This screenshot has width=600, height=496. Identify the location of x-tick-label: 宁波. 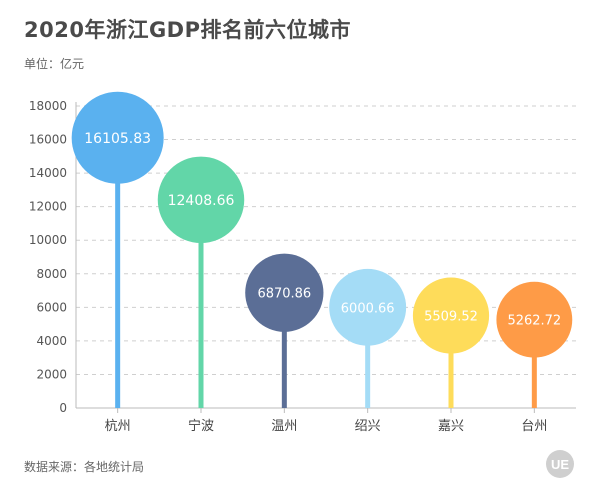
(201, 426).